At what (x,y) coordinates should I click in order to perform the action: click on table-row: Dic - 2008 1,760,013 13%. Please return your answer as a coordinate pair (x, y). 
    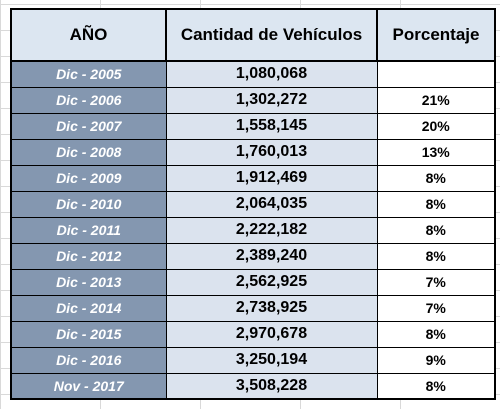
    Looking at the image, I should click on (253, 152).